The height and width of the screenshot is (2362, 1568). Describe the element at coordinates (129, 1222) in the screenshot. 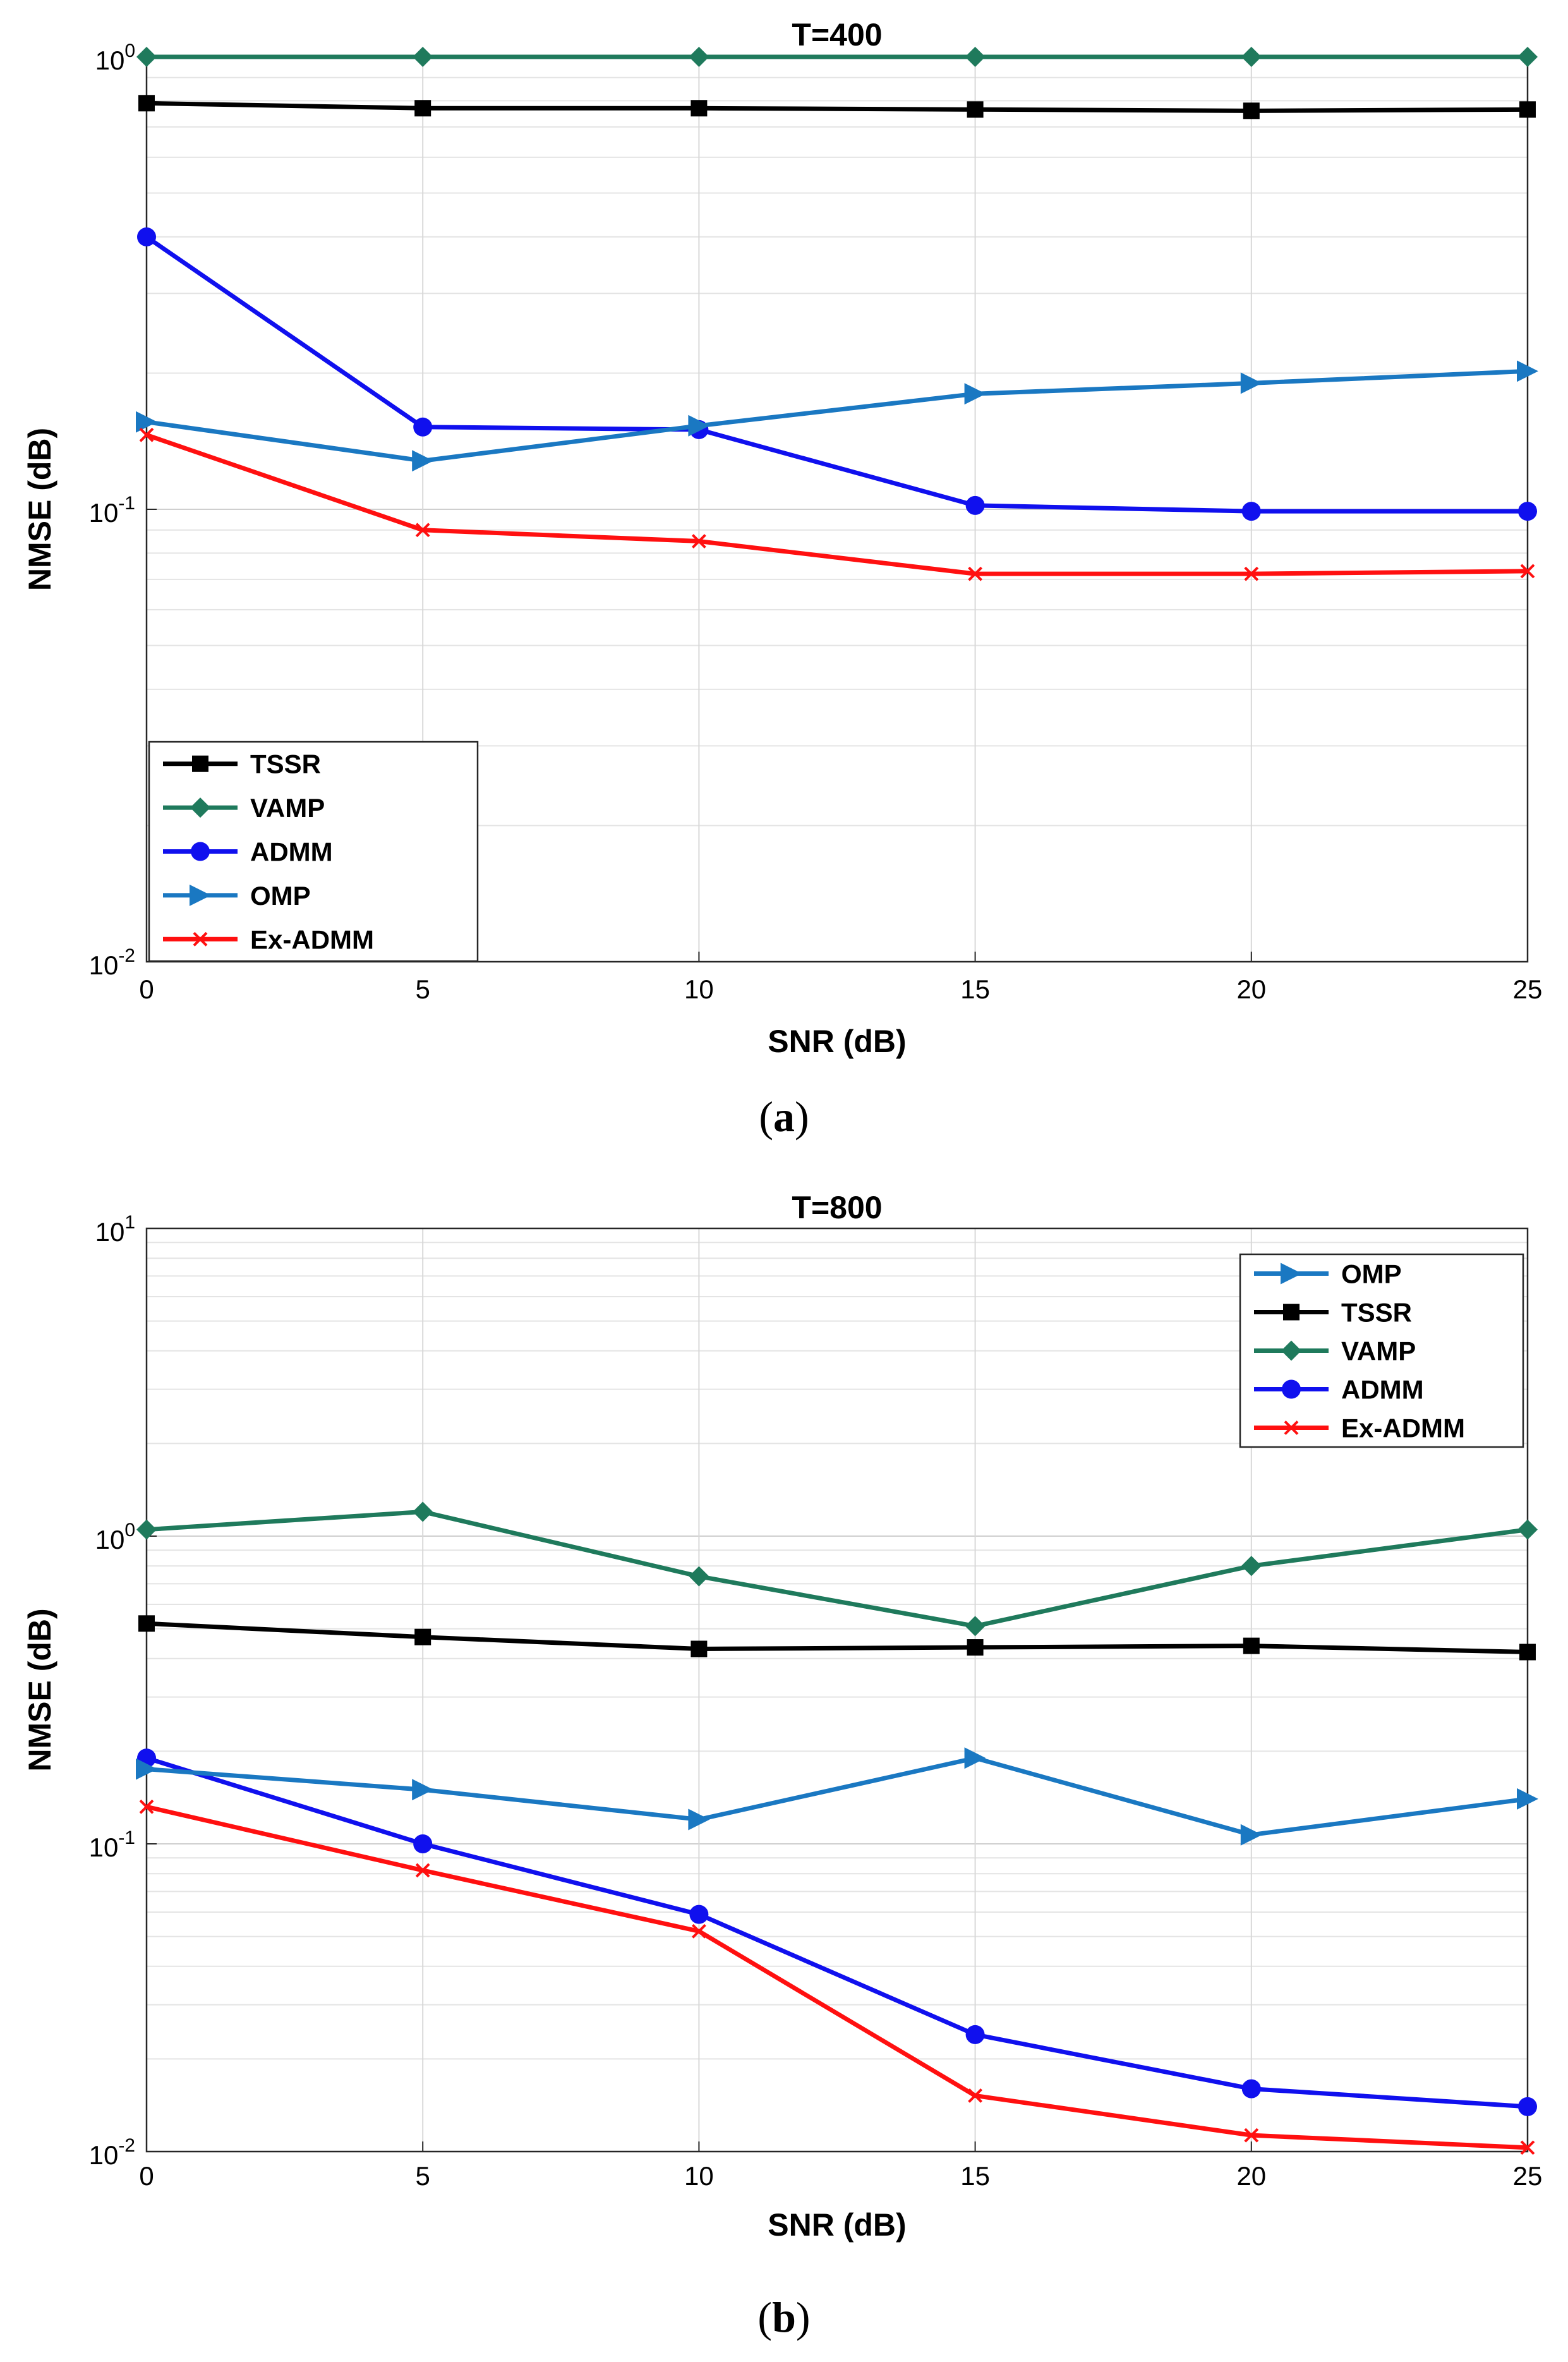

I see `y-tick-exponent: 1` at that location.